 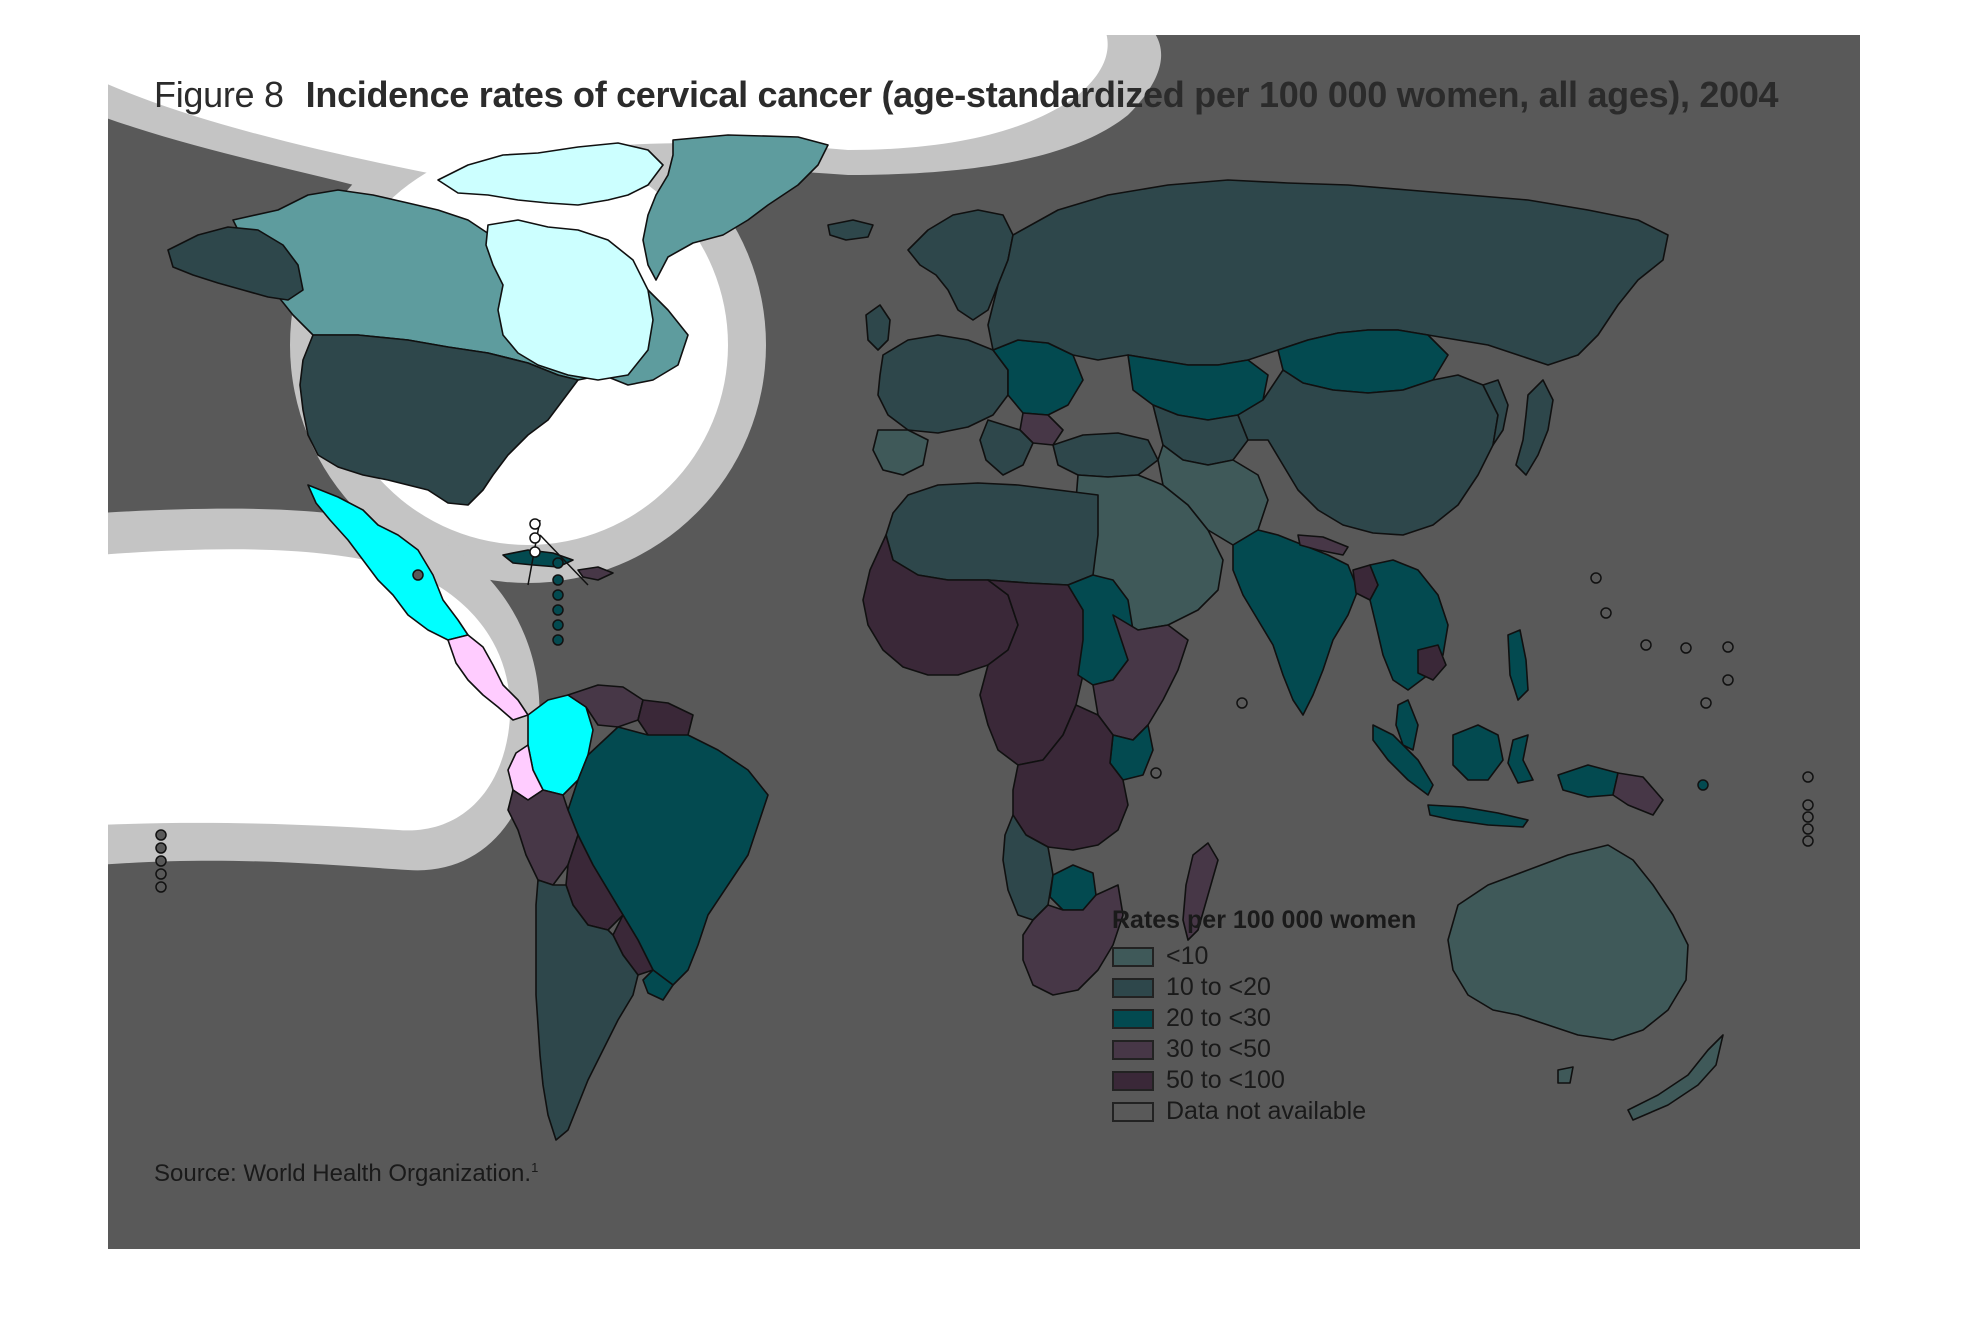 I want to click on legend-label: <10, so click(x=1187, y=956).